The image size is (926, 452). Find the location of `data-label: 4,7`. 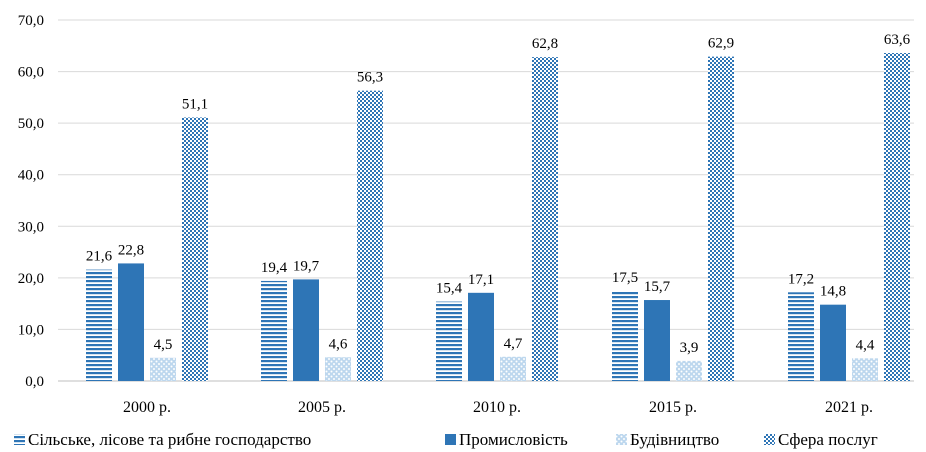

data-label: 4,7 is located at coordinates (513, 344).